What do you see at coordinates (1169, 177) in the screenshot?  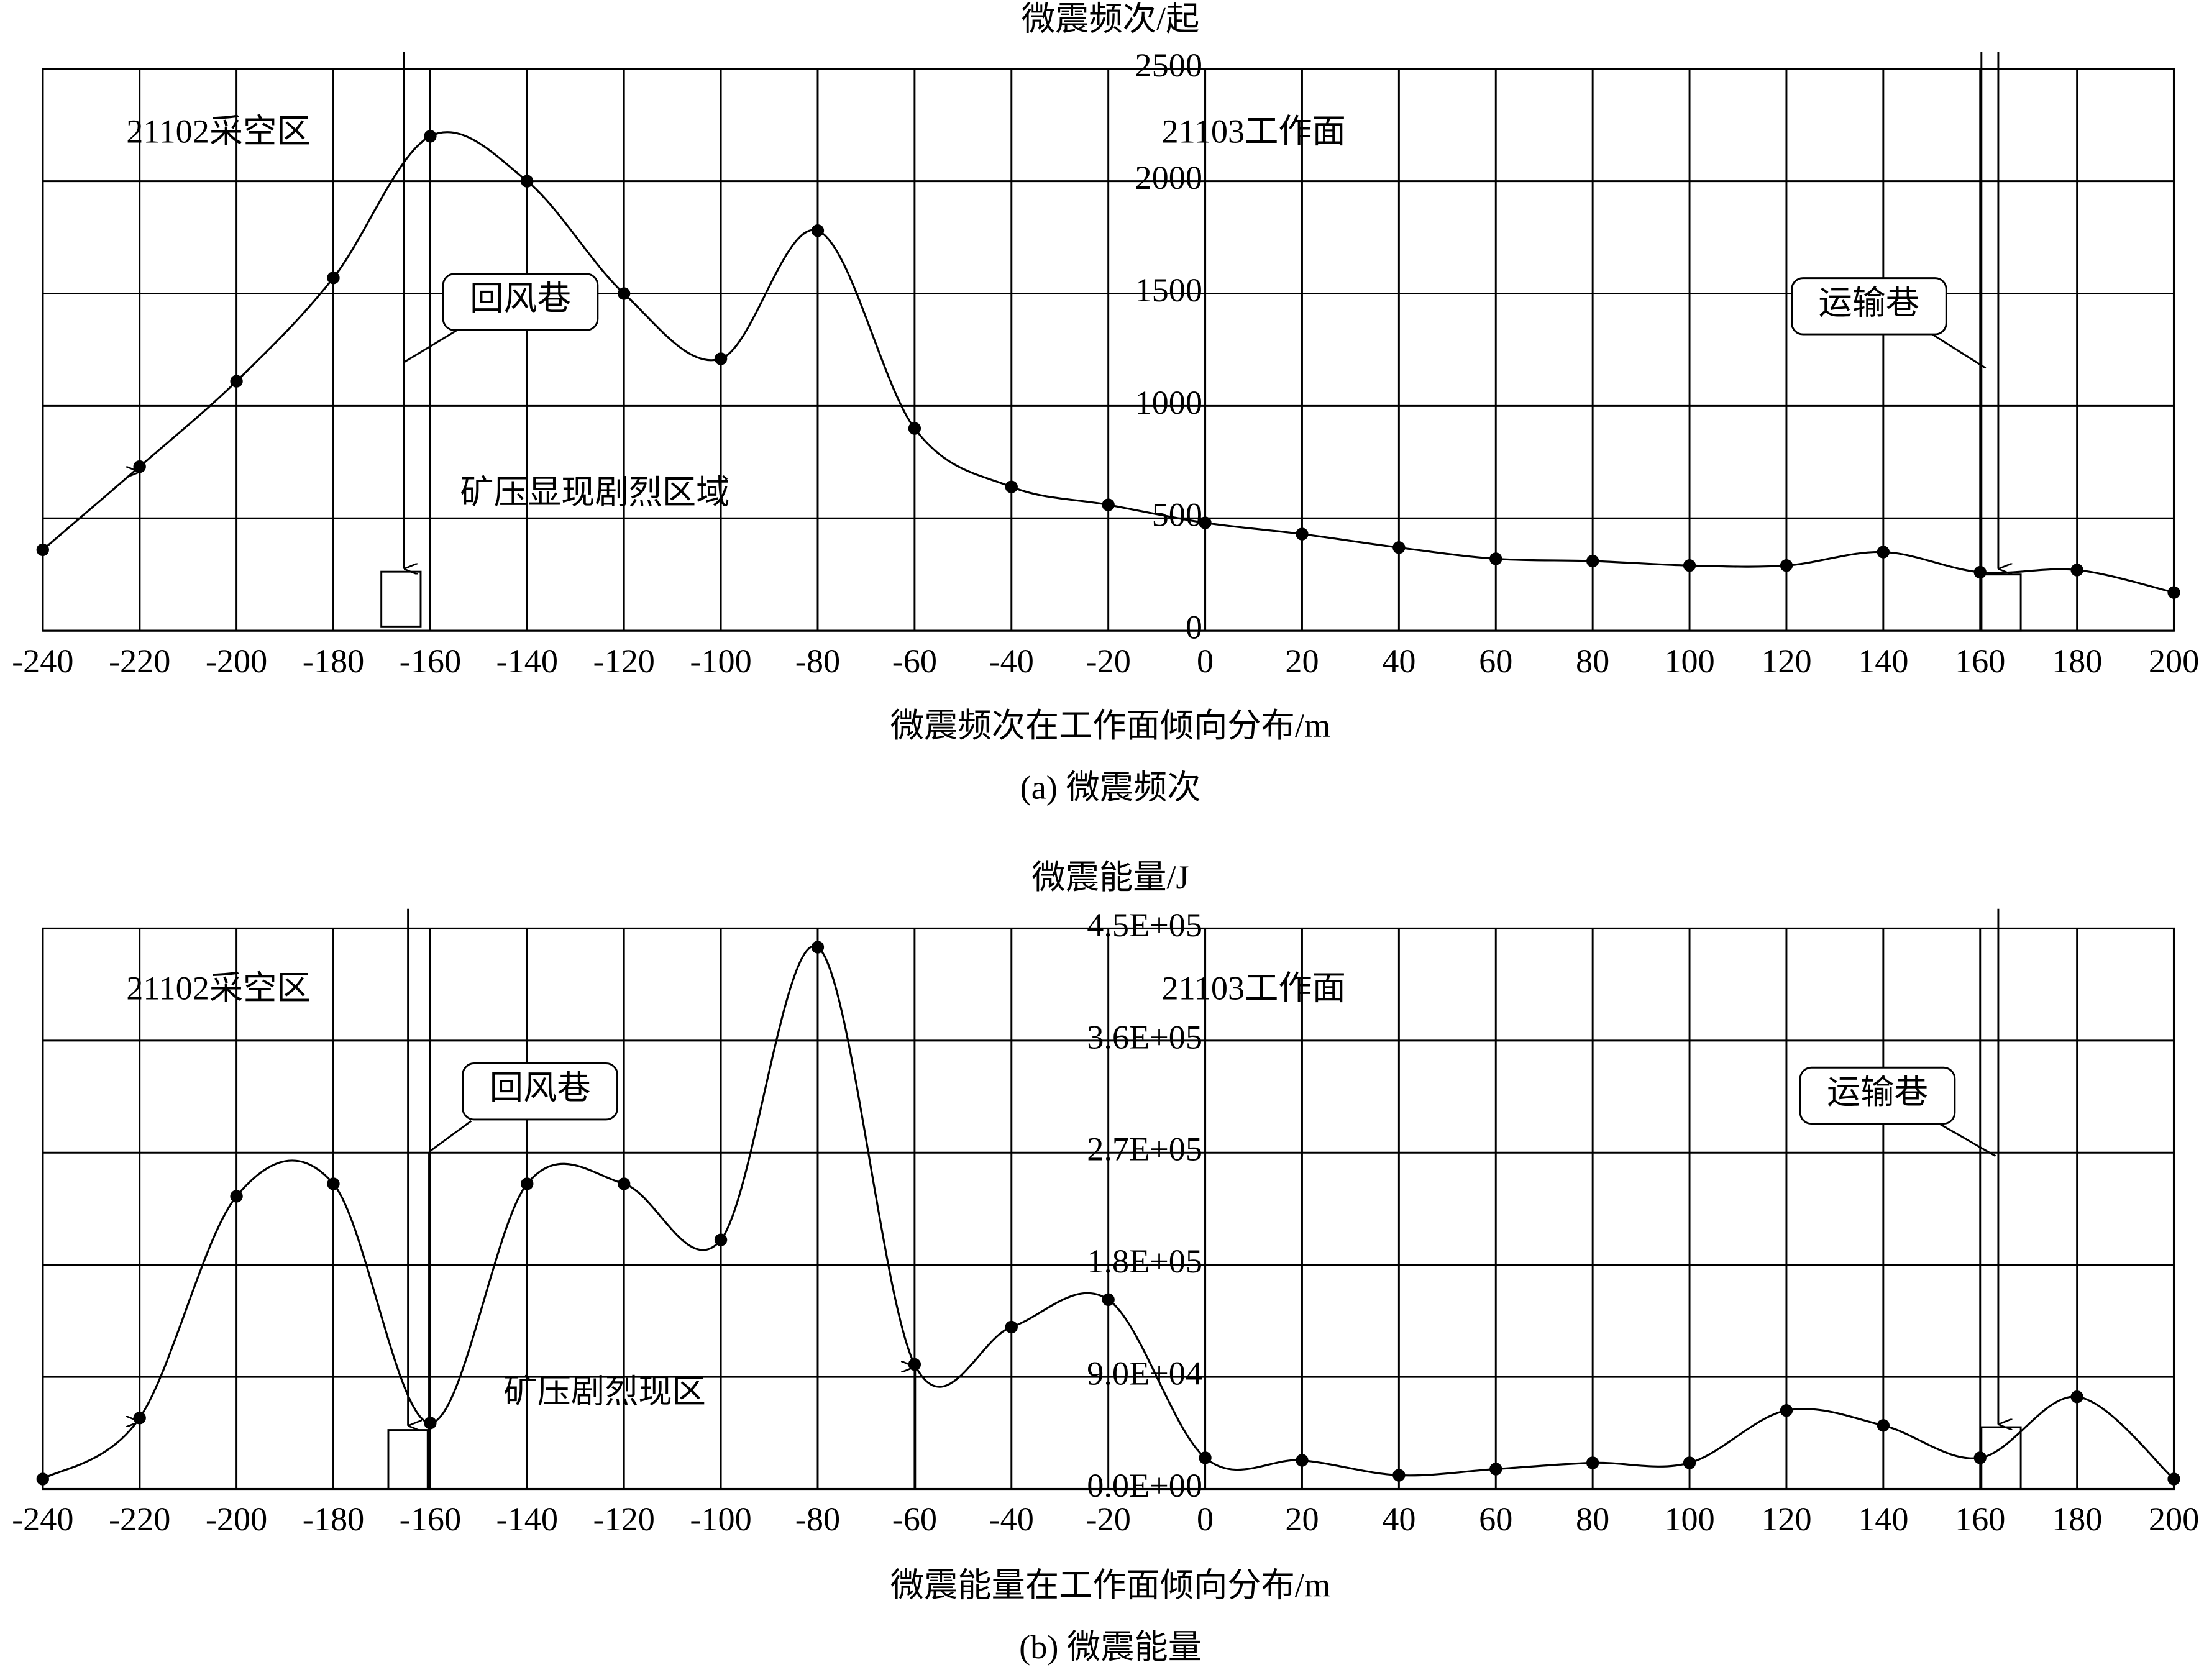 I see `y-tick-label: 2000` at bounding box center [1169, 177].